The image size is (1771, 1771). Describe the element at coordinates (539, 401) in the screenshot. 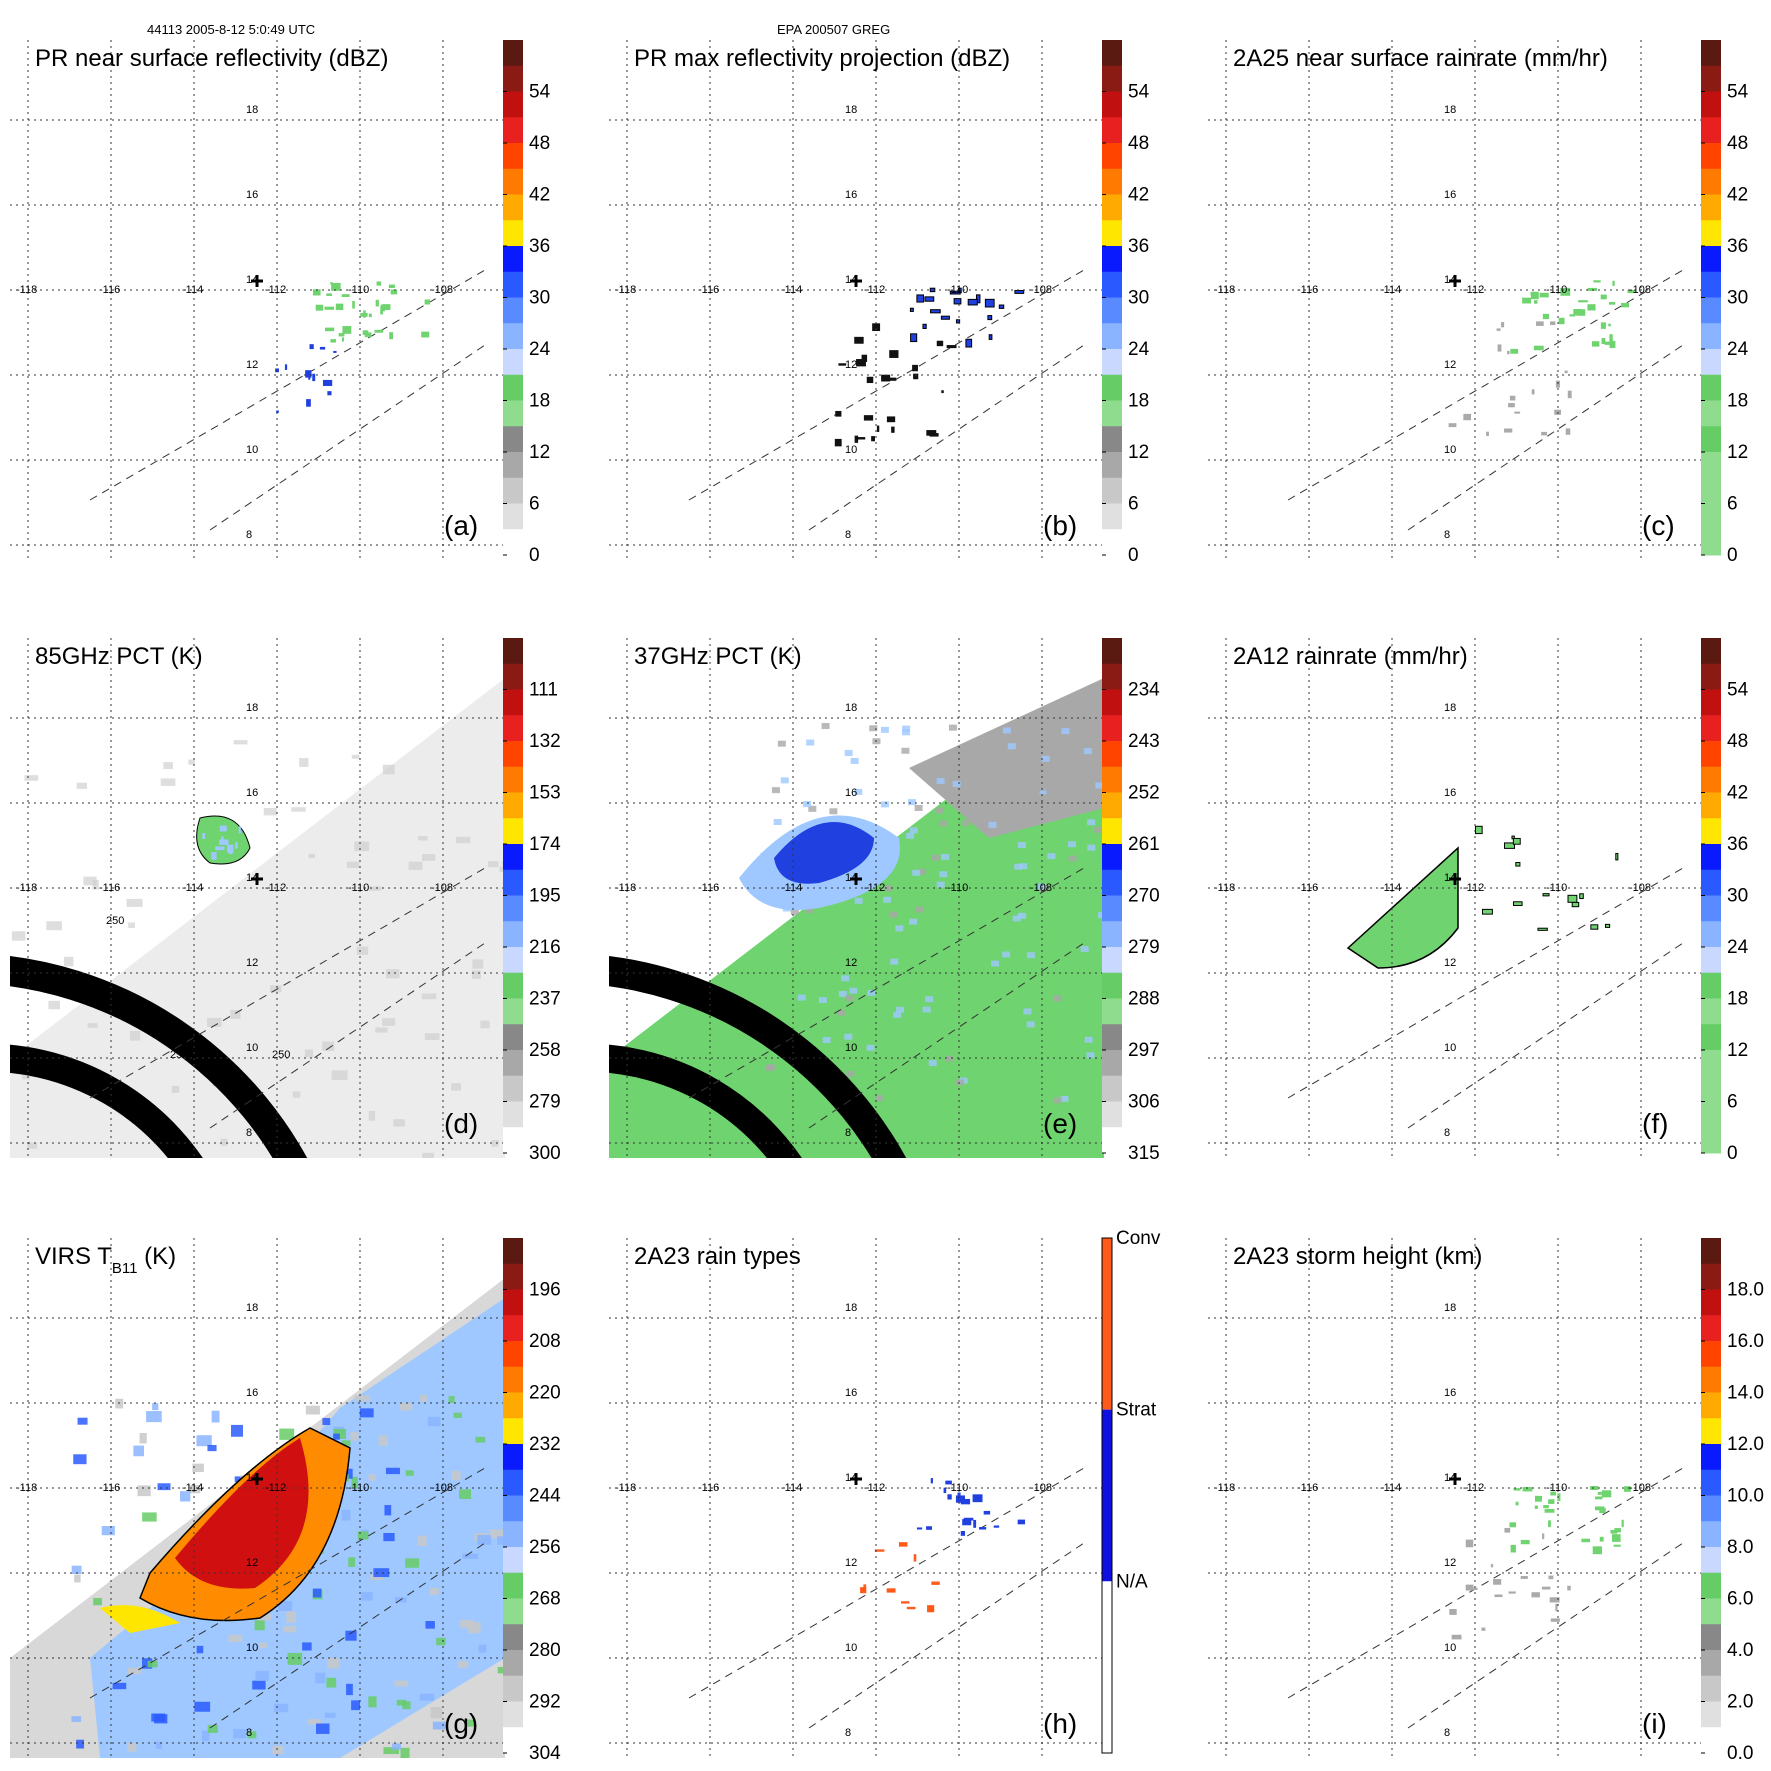

I see `colorbar-tick: 18` at that location.